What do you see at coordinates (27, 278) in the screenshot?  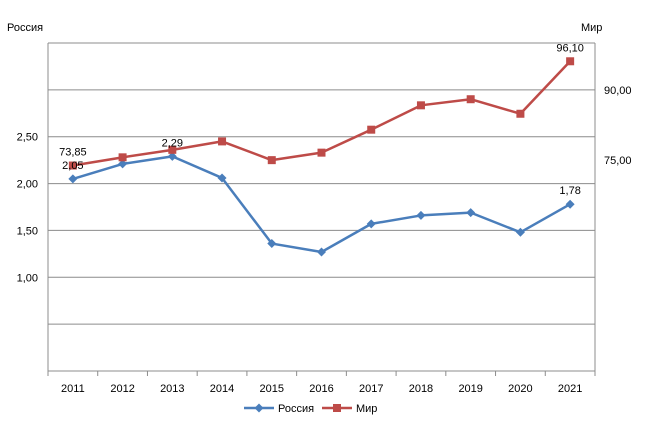 I see `left-tick-label: 1,00` at bounding box center [27, 278].